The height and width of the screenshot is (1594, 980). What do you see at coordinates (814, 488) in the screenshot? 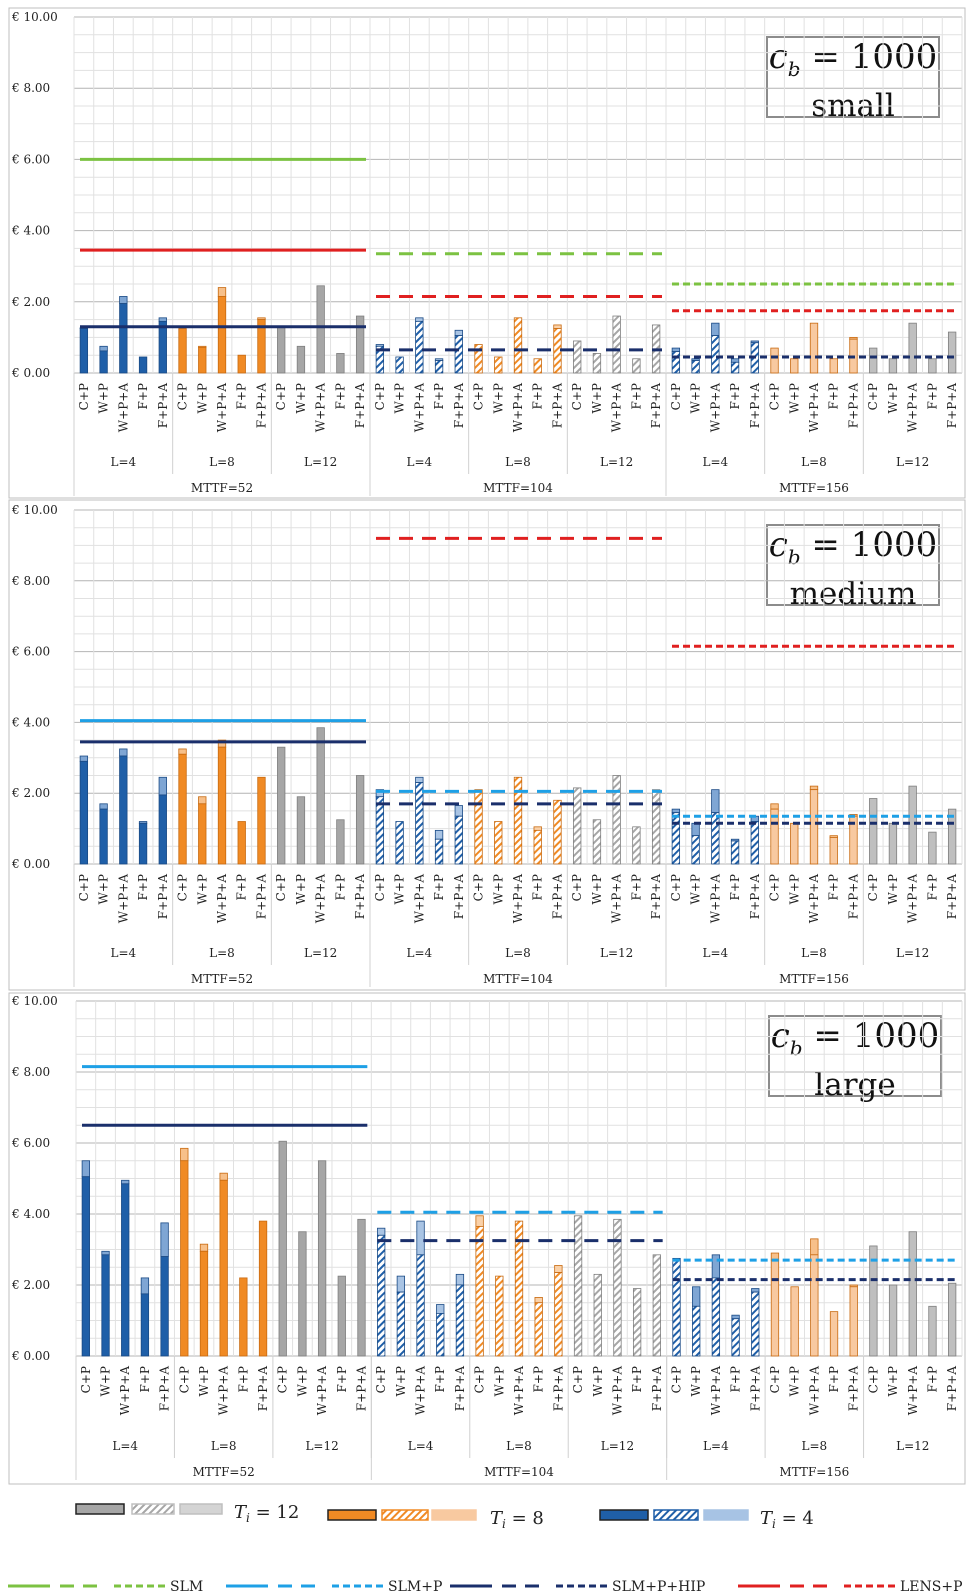
I see `mttf-group-label: MTTF=156` at bounding box center [814, 488].